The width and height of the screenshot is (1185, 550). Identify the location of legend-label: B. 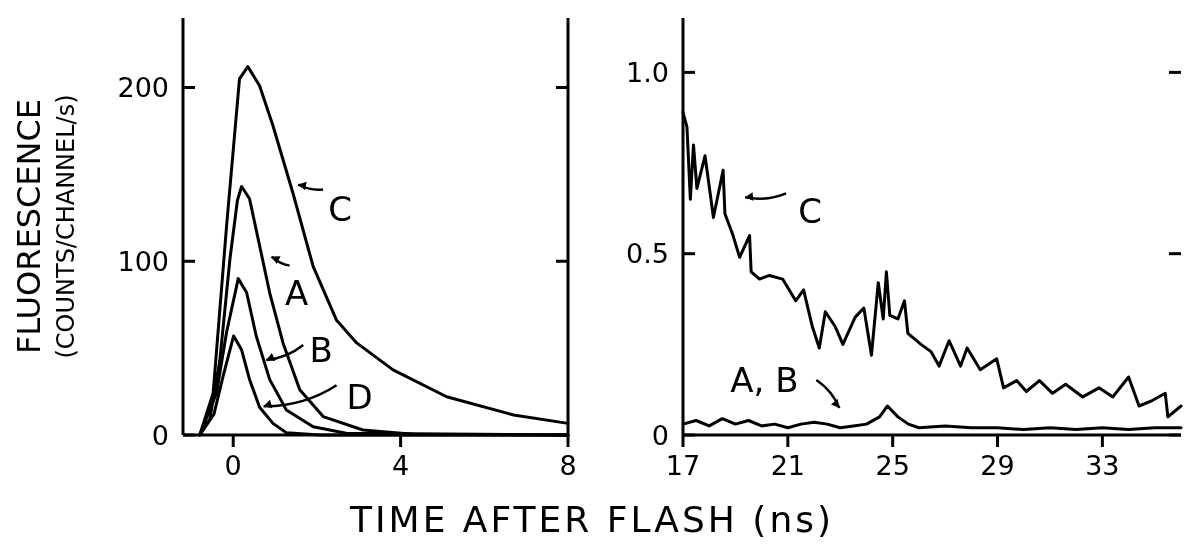
(321, 349).